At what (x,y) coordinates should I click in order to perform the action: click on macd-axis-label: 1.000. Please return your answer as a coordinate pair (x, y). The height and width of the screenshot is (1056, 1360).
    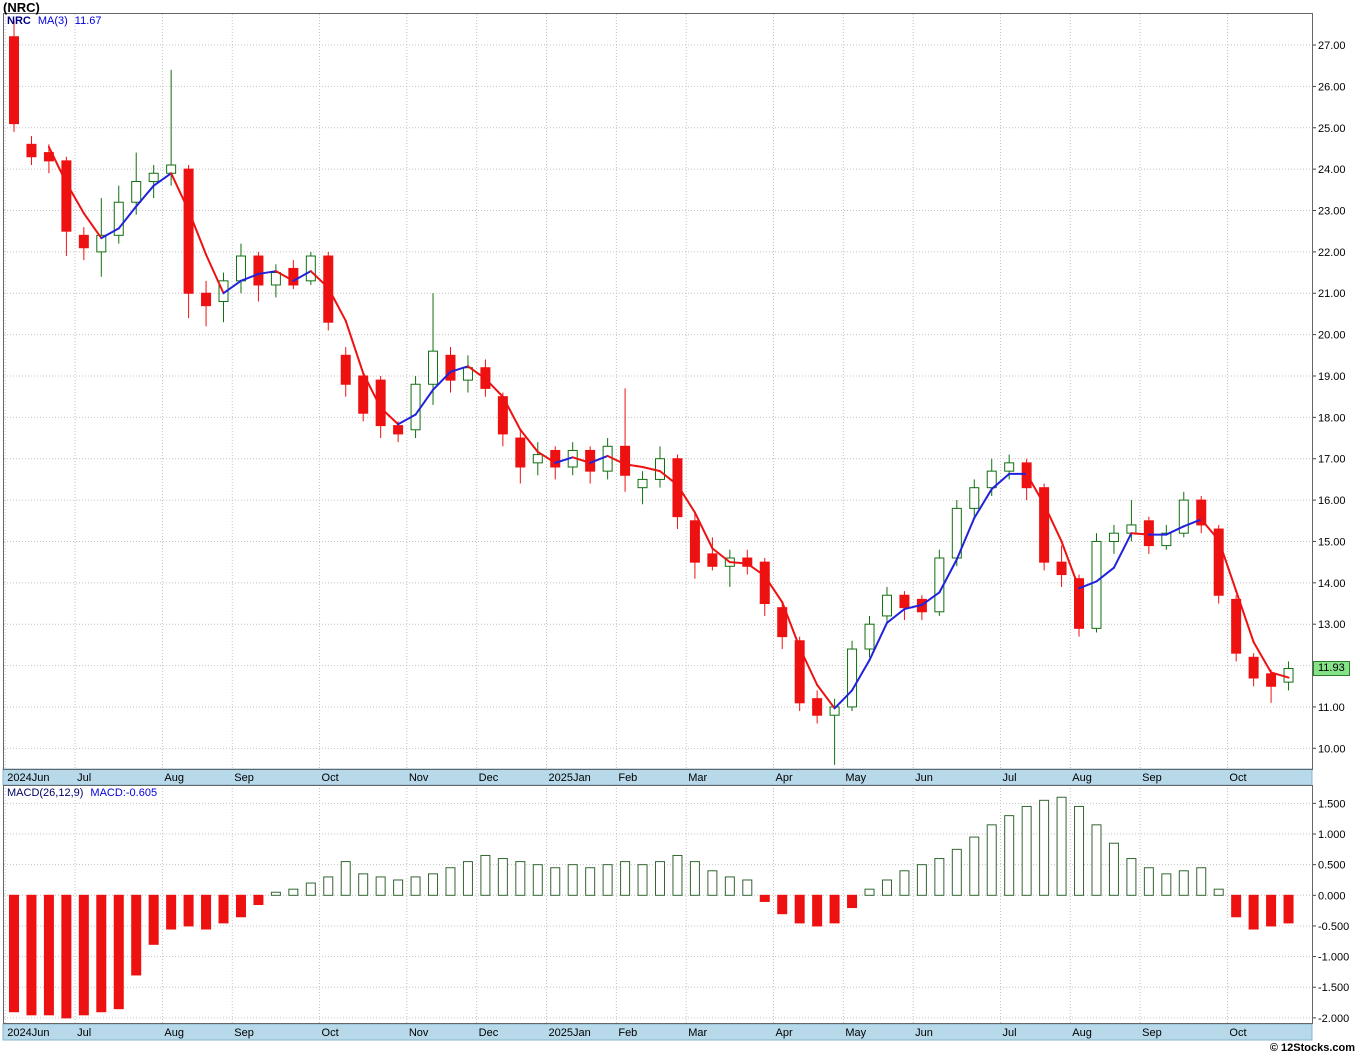
    Looking at the image, I should click on (1332, 835).